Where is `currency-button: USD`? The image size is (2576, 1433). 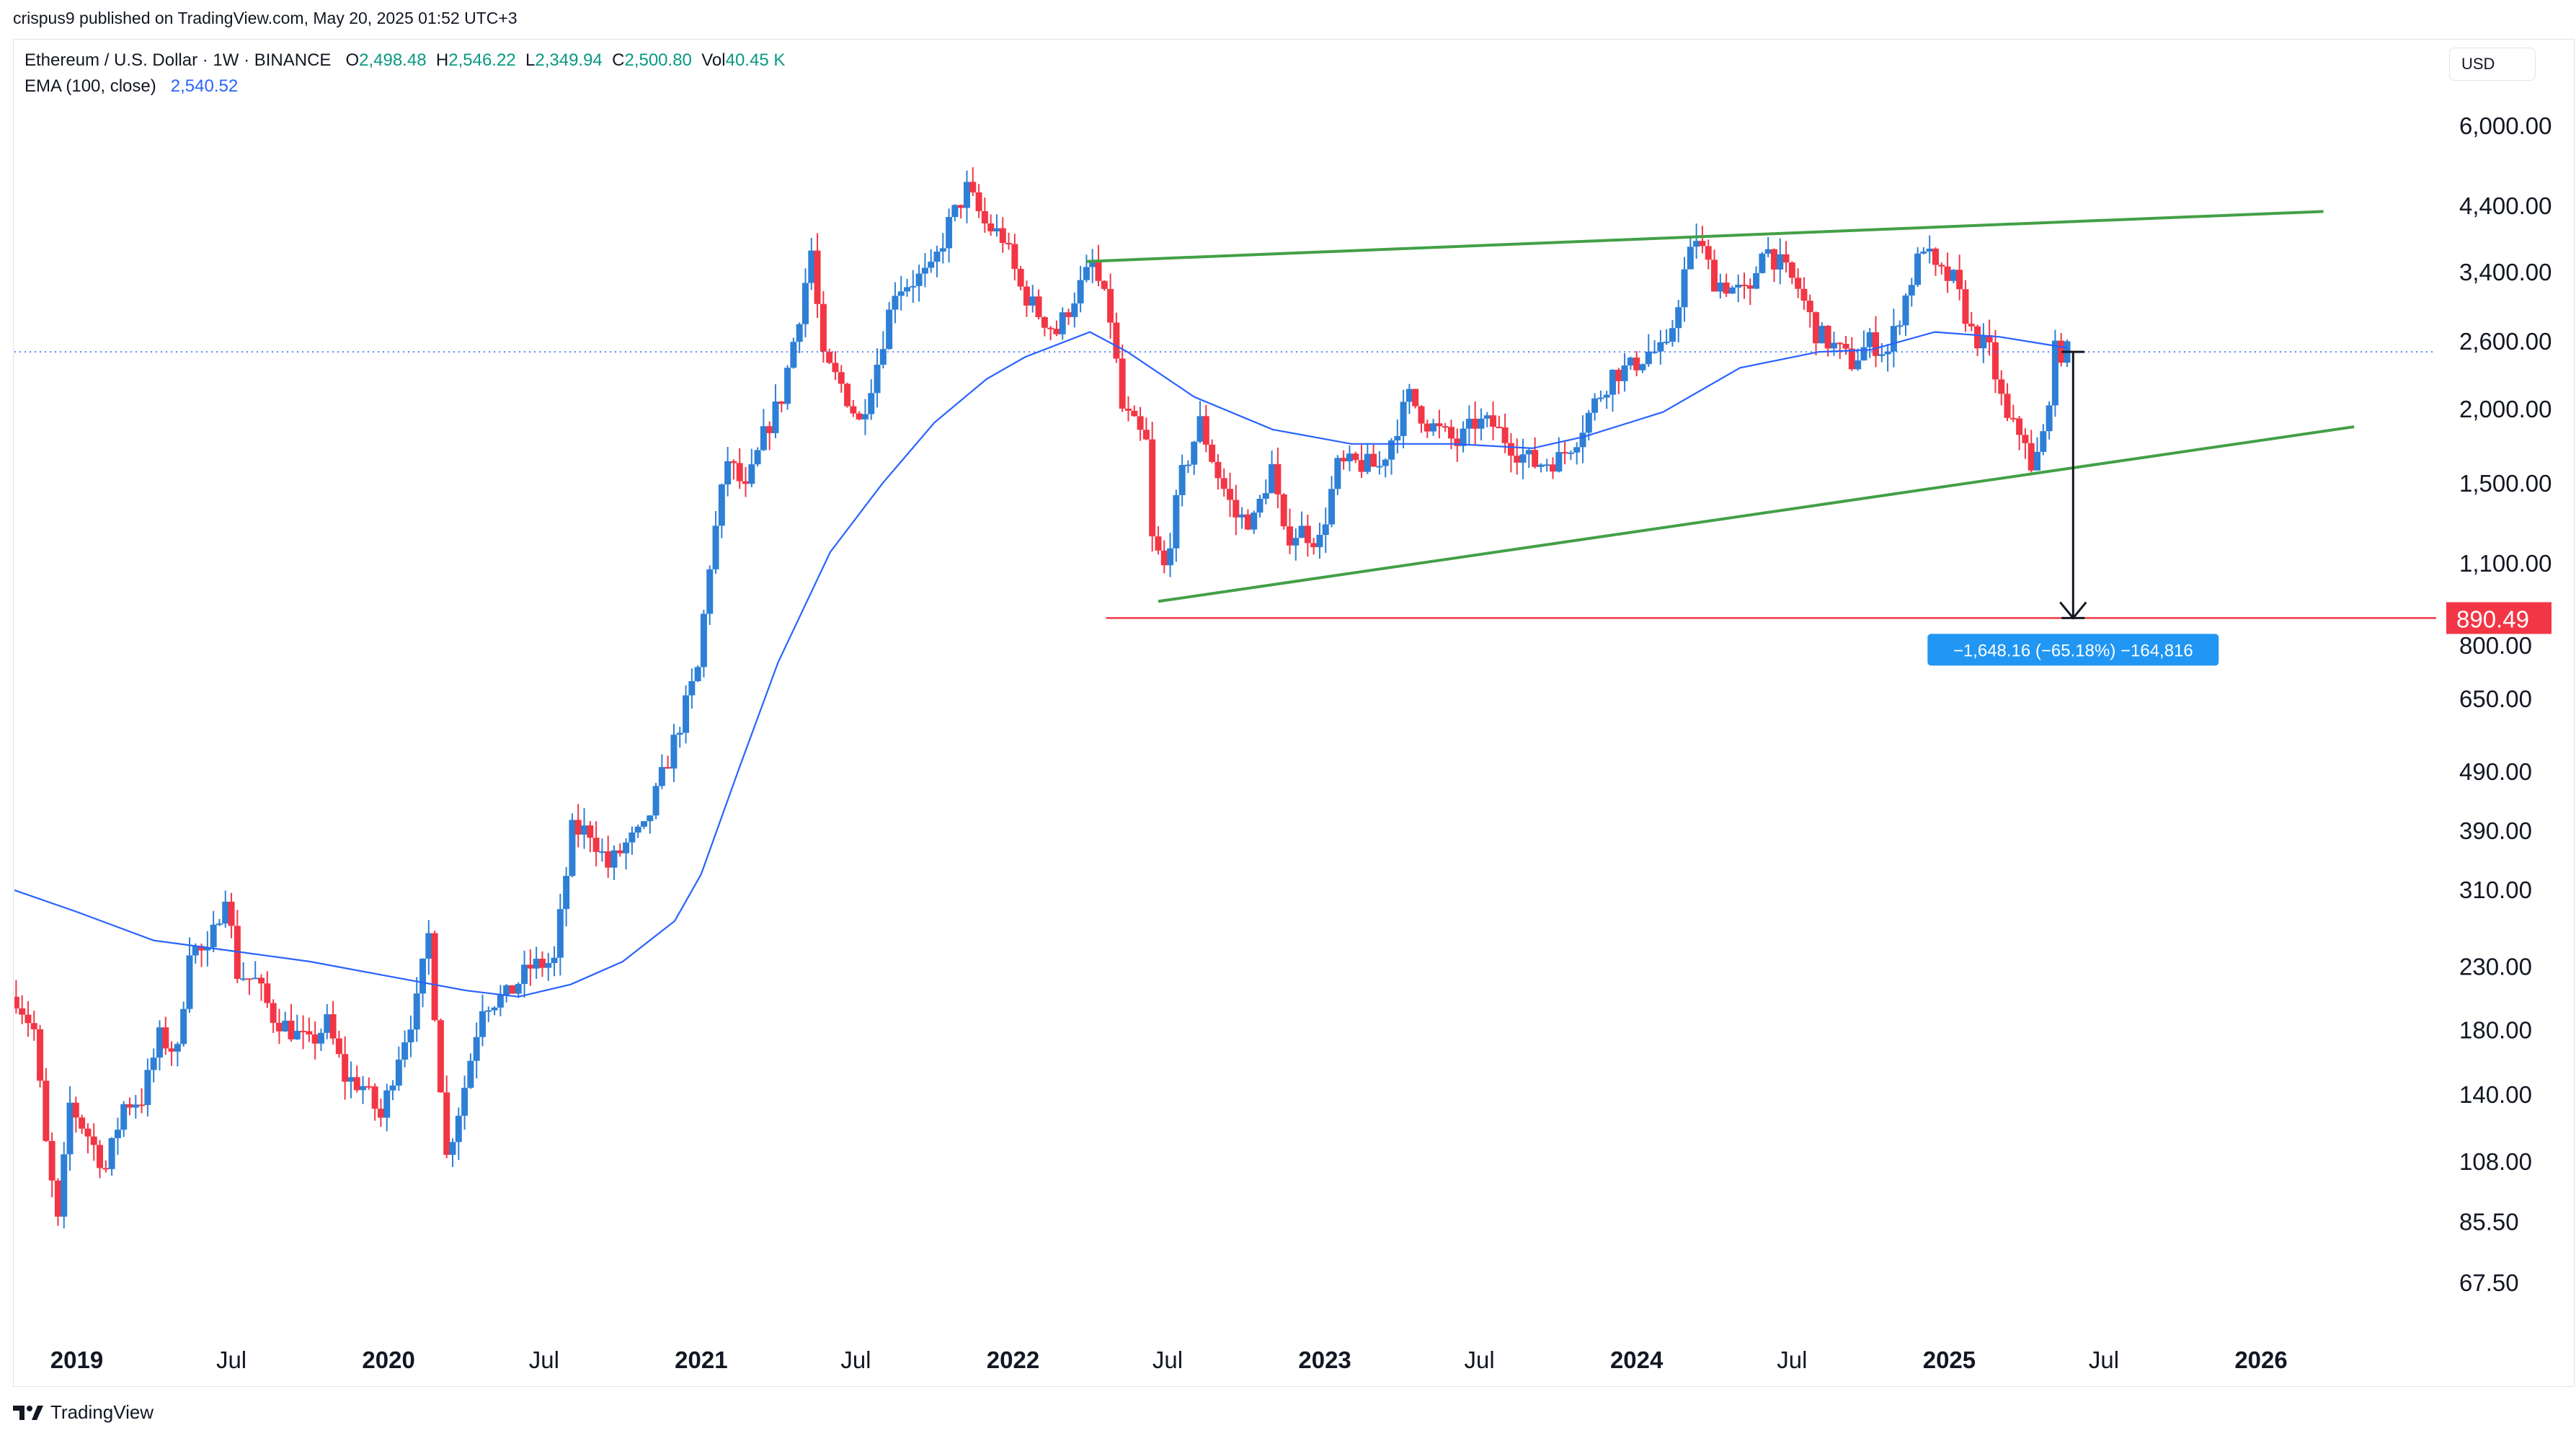 currency-button: USD is located at coordinates (2492, 64).